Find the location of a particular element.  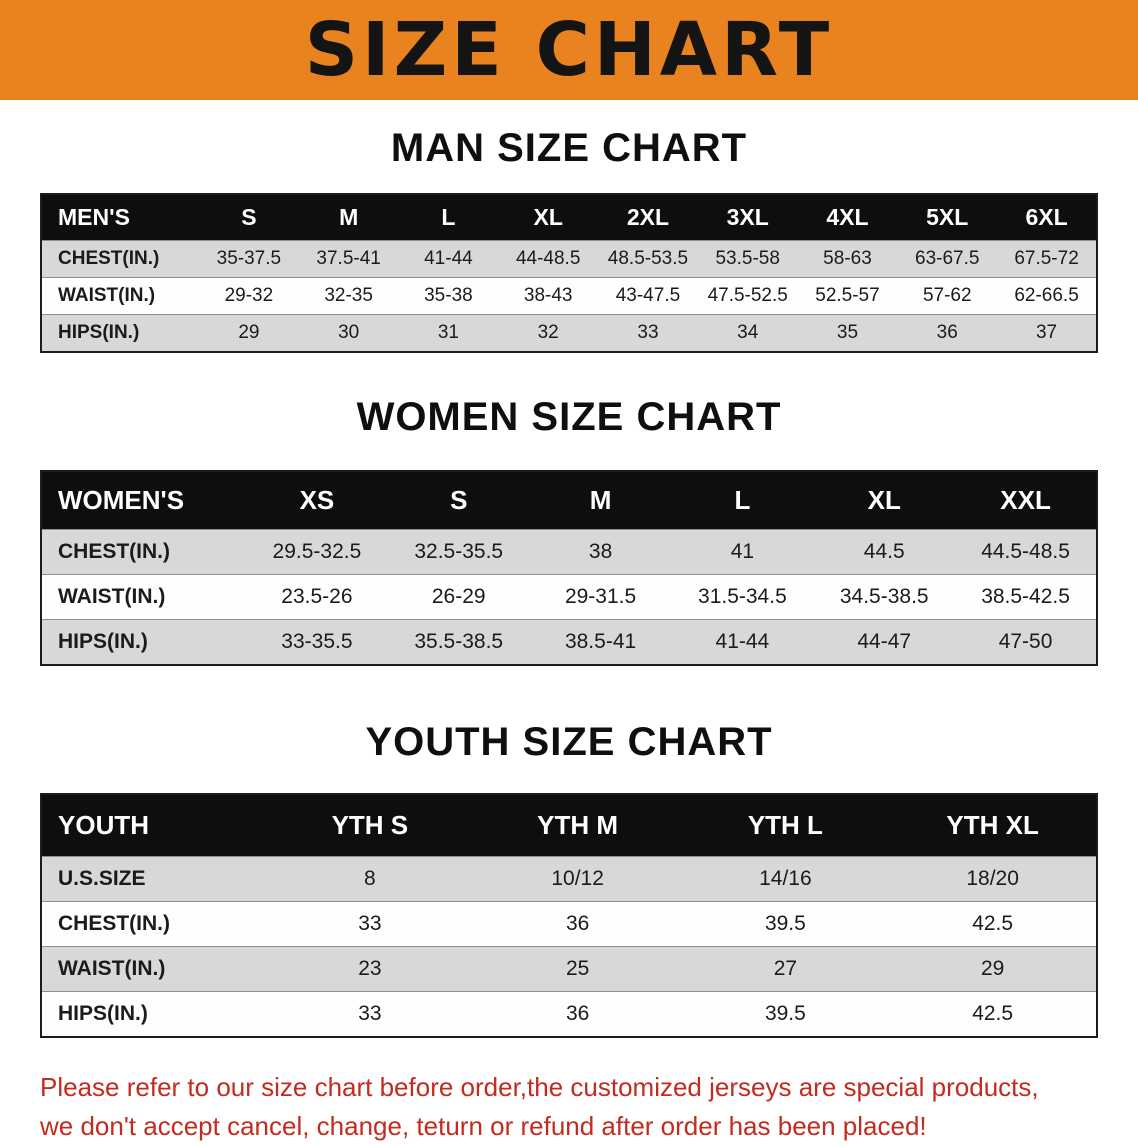

value-cell: 35 is located at coordinates (847, 332).